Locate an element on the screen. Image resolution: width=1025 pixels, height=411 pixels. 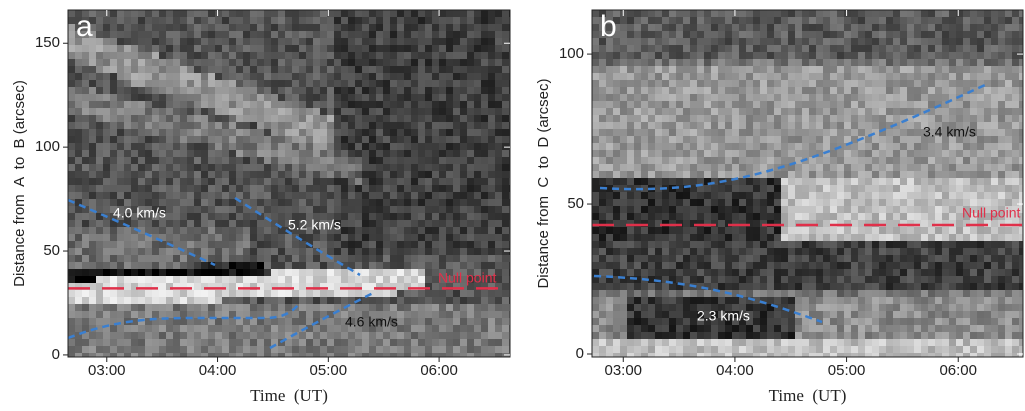
null-label: Null point is located at coordinates (467, 278).